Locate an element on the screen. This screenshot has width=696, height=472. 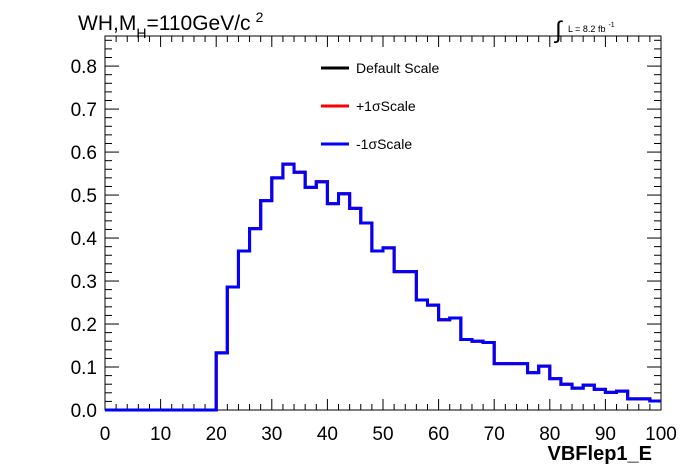
lumi-label: L = 8.2 fb -1 is located at coordinates (591, 28).